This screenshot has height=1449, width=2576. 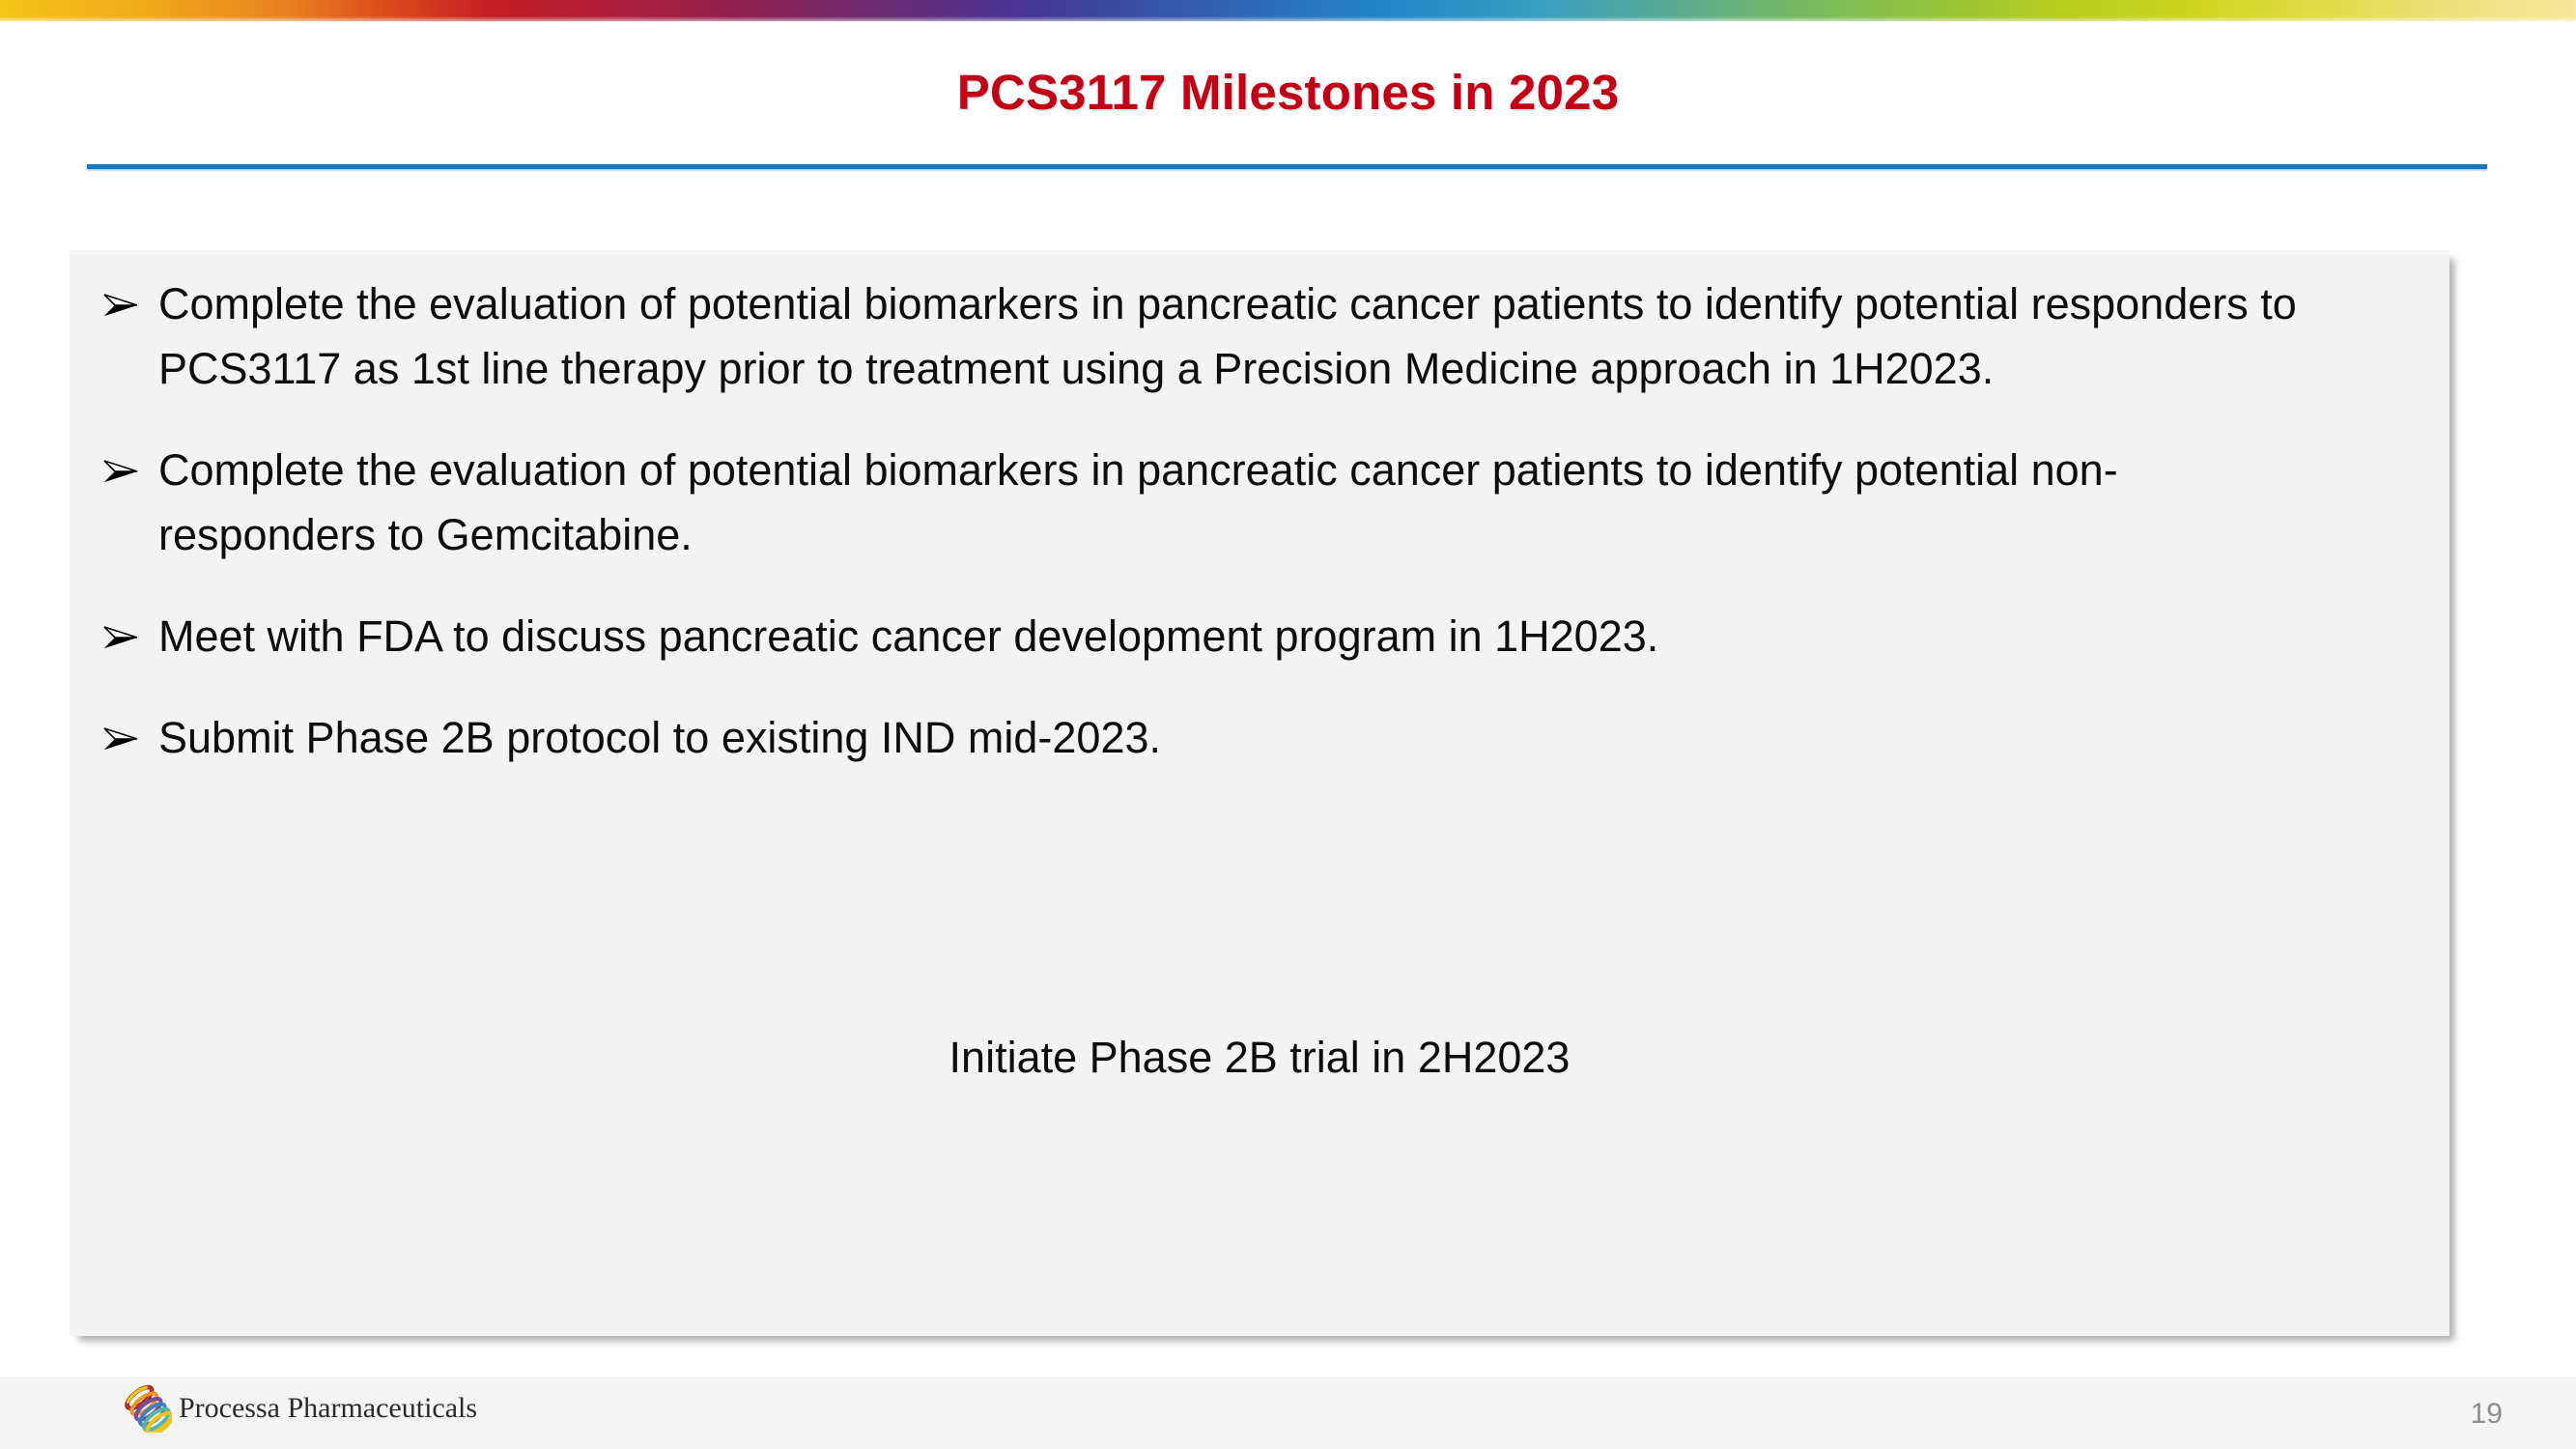 What do you see at coordinates (328, 1408) in the screenshot?
I see `company-name-label: Processa Pharmaceuticals` at bounding box center [328, 1408].